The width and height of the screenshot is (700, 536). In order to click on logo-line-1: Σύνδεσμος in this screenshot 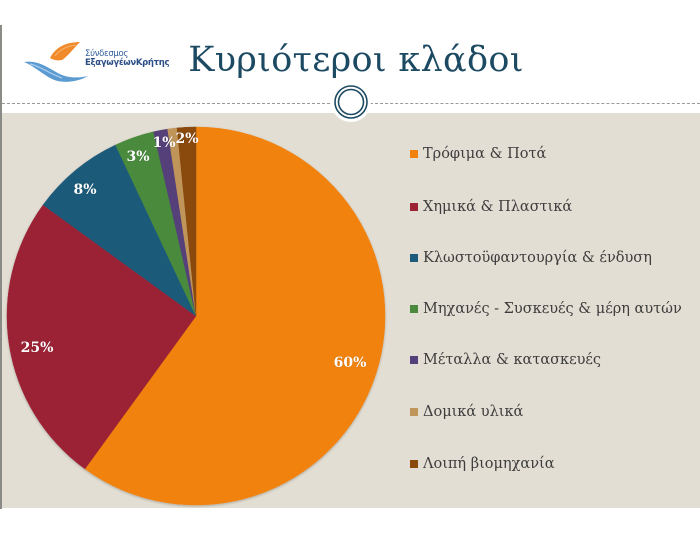, I will do `click(107, 54)`.